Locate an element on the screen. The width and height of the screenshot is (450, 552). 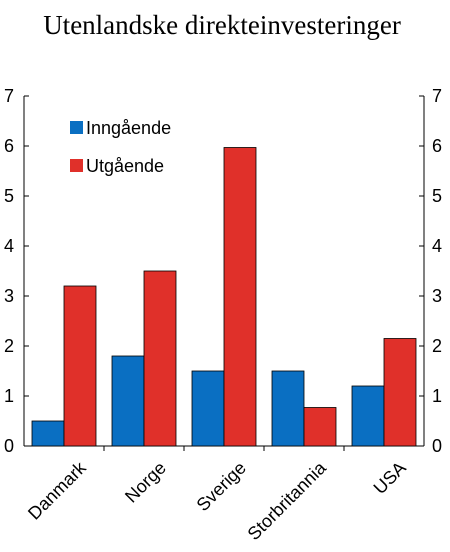
y-tick-label-right: 2 is located at coordinates (437, 346).